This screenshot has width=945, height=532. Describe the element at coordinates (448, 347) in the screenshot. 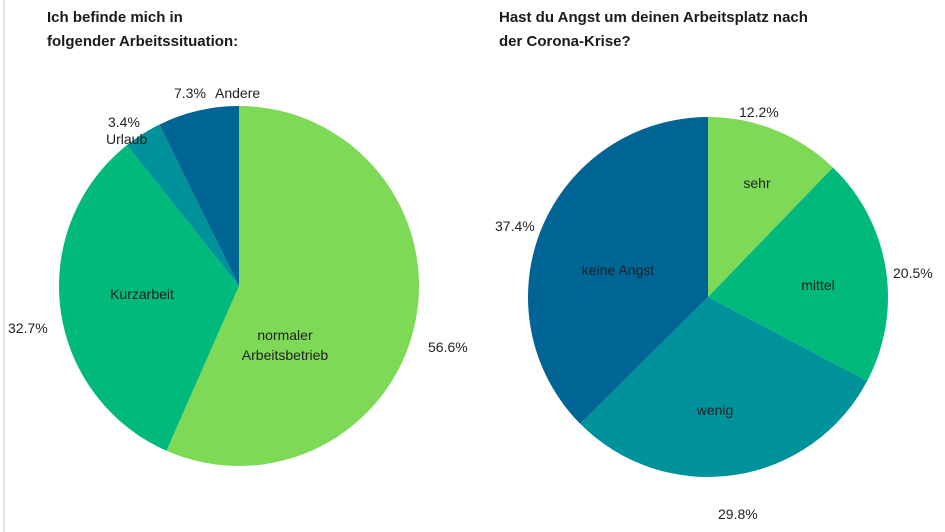

I see `pct-label-normaler: 56.6%` at that location.